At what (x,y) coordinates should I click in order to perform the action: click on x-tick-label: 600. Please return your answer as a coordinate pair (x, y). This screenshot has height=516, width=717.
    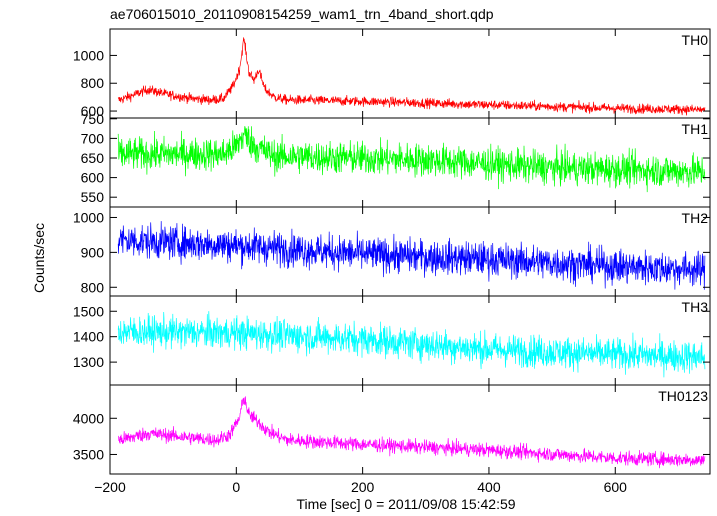
    Looking at the image, I should click on (616, 487).